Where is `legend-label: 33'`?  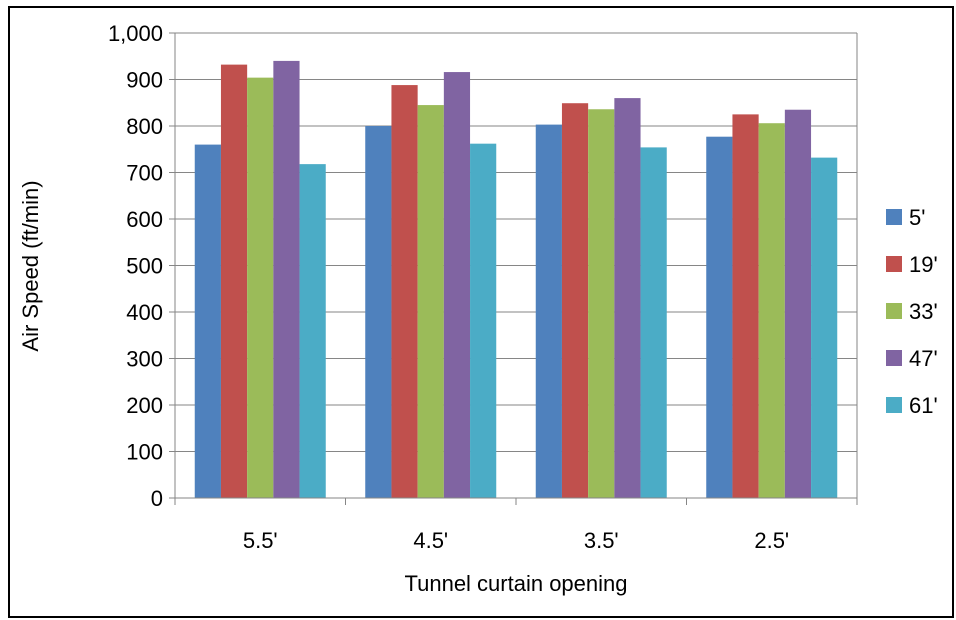 legend-label: 33' is located at coordinates (923, 311).